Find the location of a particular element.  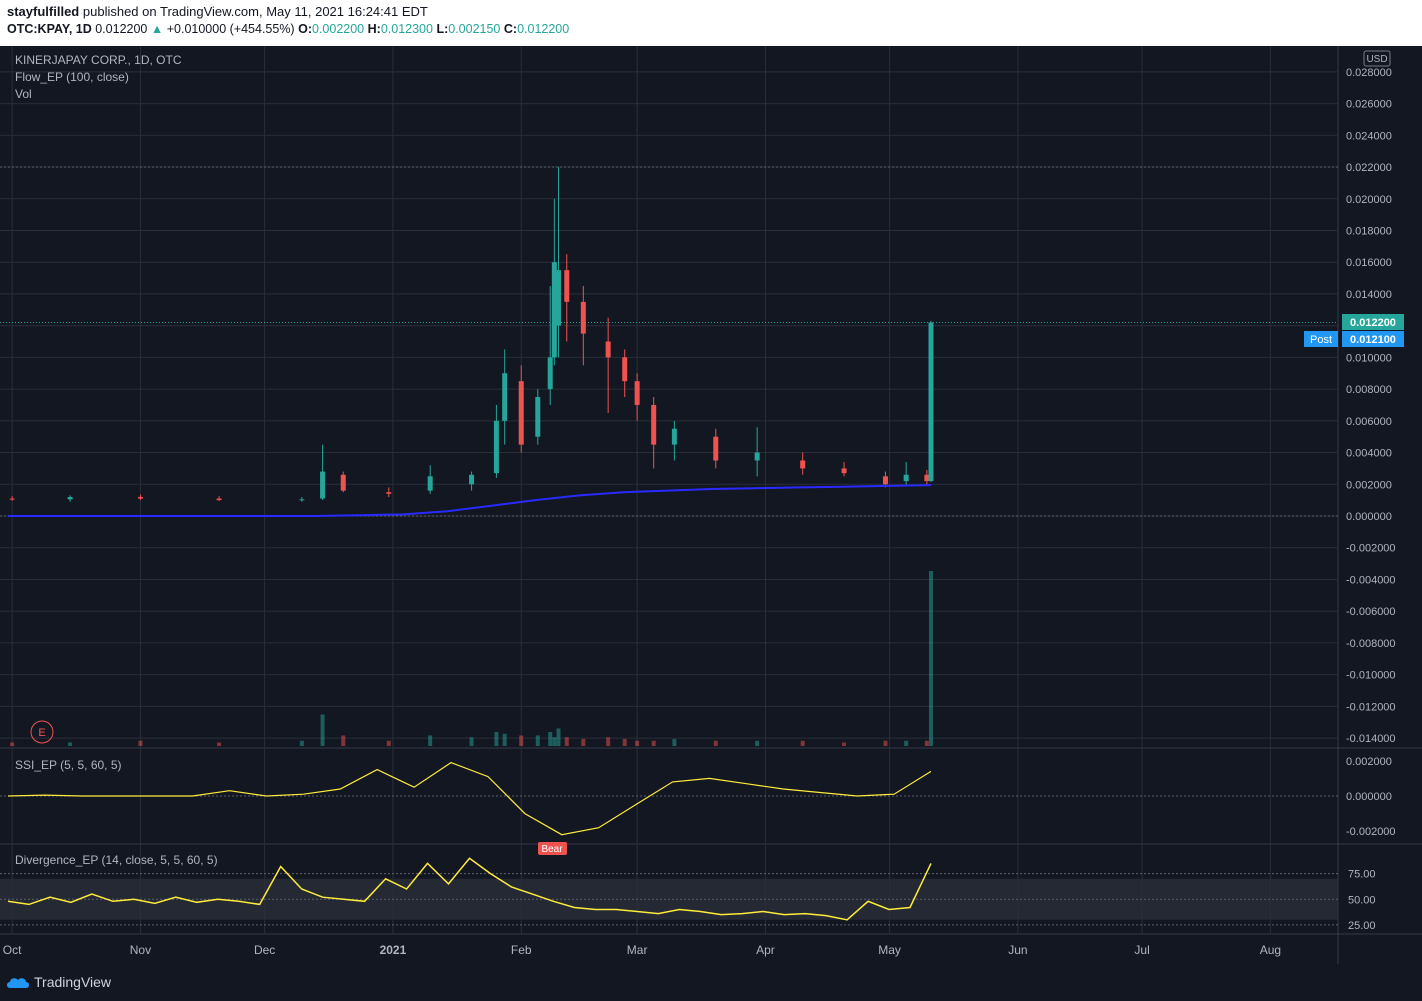

close-value: 0.012200 is located at coordinates (543, 29).